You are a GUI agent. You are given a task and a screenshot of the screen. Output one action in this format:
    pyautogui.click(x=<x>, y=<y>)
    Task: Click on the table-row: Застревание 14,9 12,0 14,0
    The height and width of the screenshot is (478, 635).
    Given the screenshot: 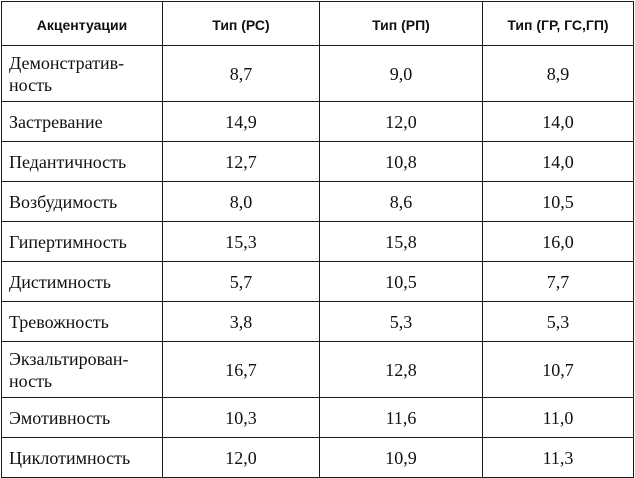 What is the action you would take?
    pyautogui.click(x=317, y=121)
    